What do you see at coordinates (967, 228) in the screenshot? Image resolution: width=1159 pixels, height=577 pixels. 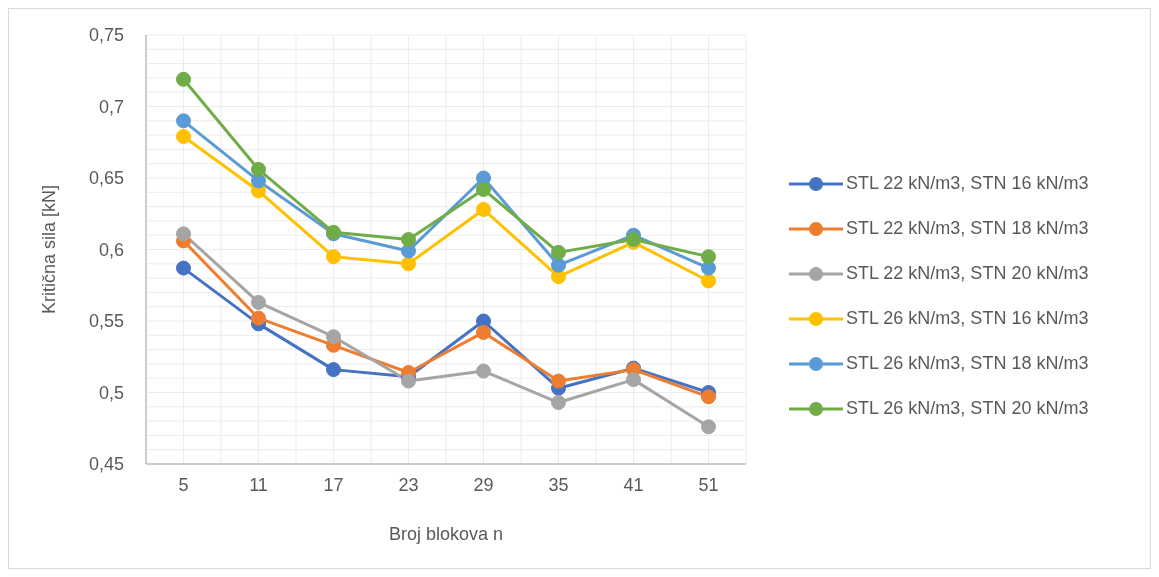 I see `legend-label: STL 22 kN/m3, STN 18 kN/m3` at bounding box center [967, 228].